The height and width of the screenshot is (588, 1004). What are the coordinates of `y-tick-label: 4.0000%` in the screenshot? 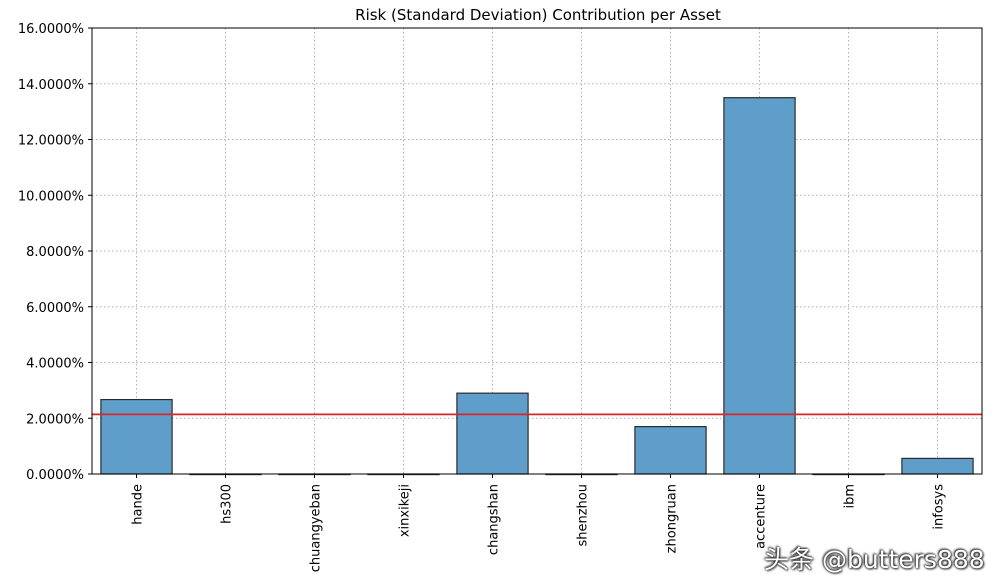 It's located at (55, 364).